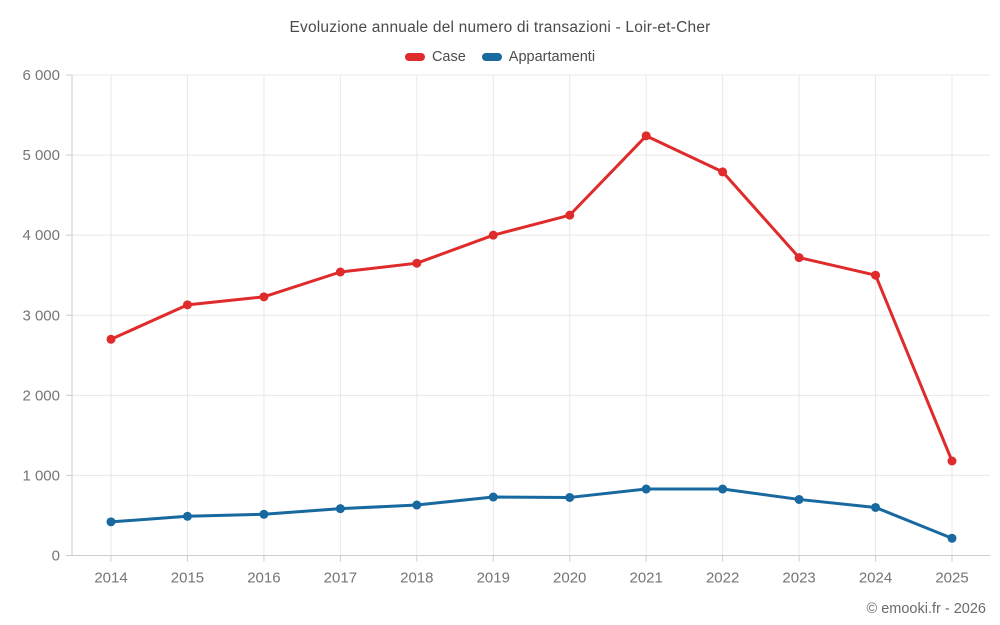 This screenshot has height=625, width=1000. What do you see at coordinates (41, 235) in the screenshot?
I see `y-tick-label: 4 000` at bounding box center [41, 235].